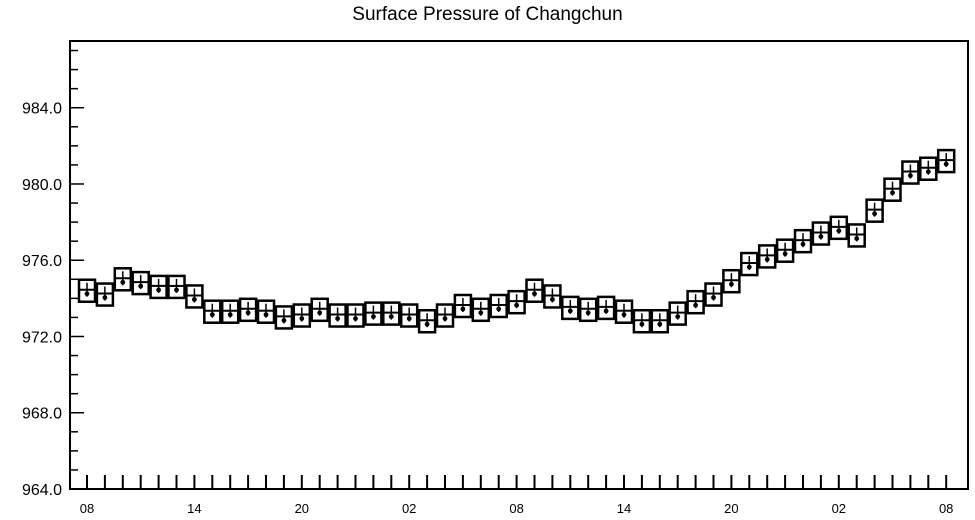 This screenshot has width=975, height=520. Describe the element at coordinates (42, 261) in the screenshot. I see `y-tick-label: 976.0` at that location.